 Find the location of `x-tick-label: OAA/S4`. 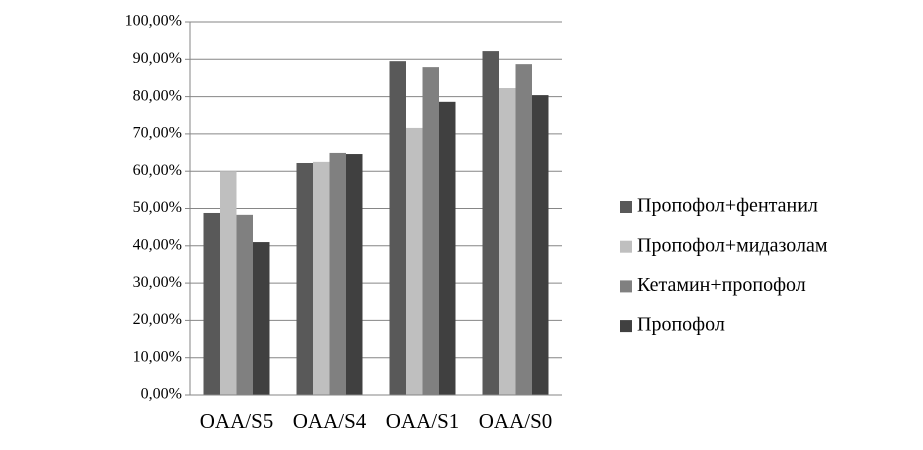

x-tick-label: OAA/S4 is located at coordinates (330, 421).